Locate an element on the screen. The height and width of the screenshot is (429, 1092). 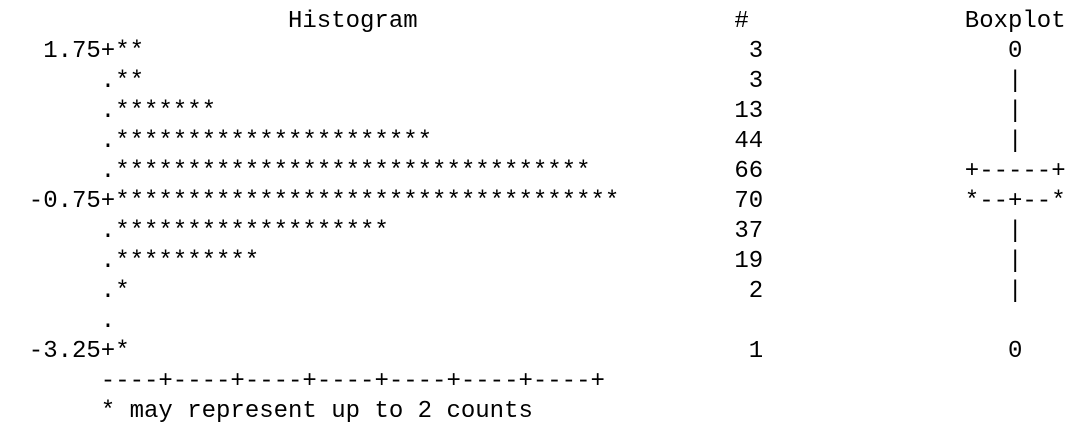
bar-count: 37 is located at coordinates (749, 231).